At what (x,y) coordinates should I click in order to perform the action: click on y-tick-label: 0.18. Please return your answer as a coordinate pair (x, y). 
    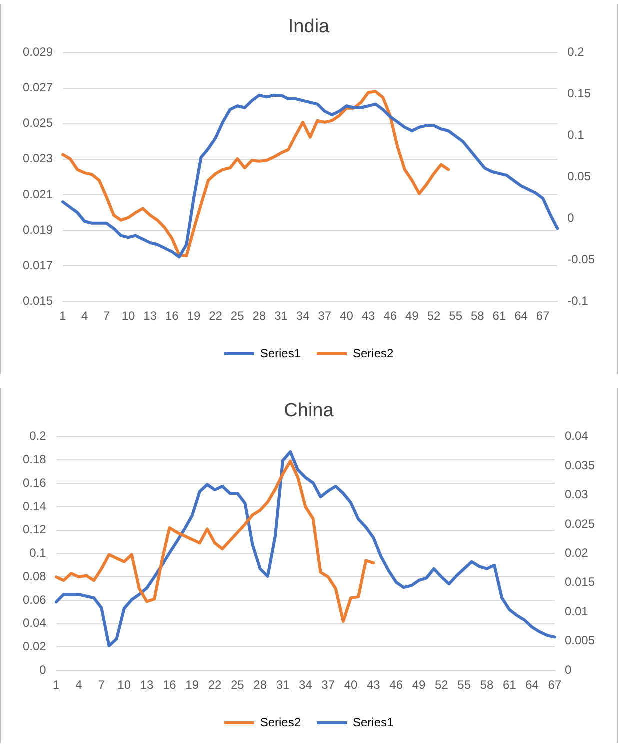
    Looking at the image, I should click on (34, 459).